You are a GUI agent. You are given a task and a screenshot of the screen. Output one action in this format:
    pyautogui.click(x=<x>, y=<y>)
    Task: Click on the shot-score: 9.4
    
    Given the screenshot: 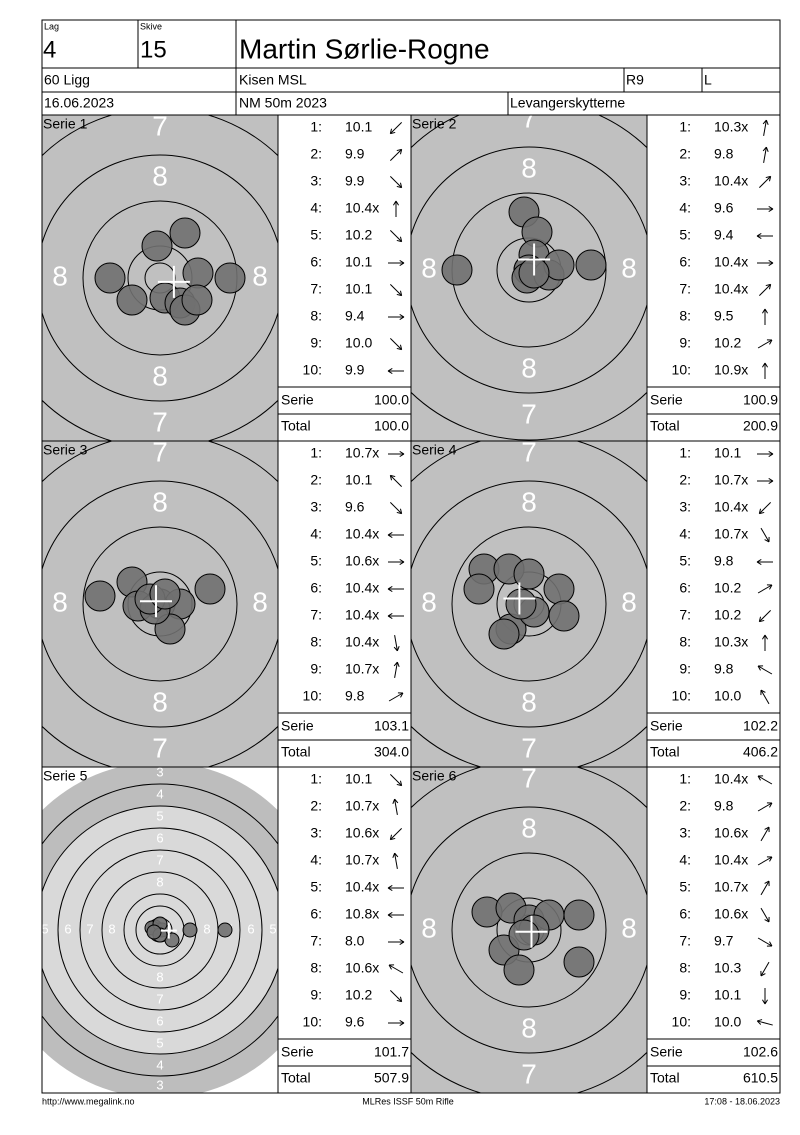 What is the action you would take?
    pyautogui.click(x=355, y=316)
    